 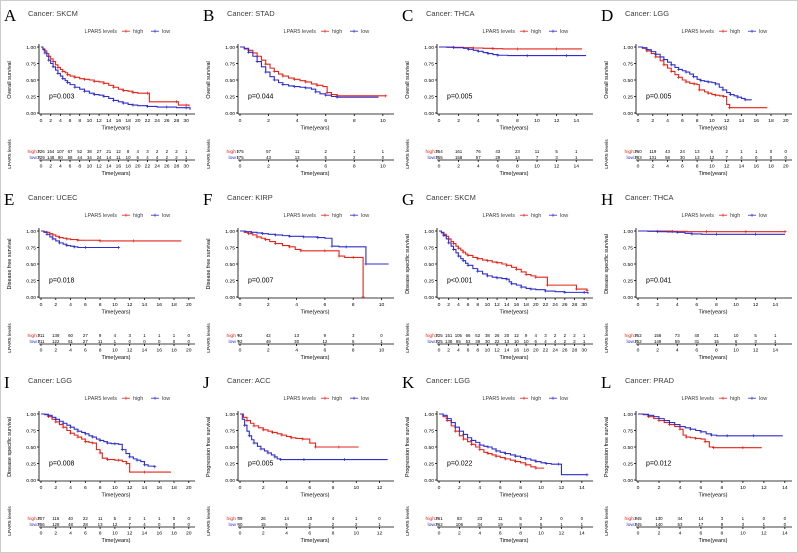 What do you see at coordinates (186, 151) in the screenshot?
I see `risk-count-high: 1` at bounding box center [186, 151].